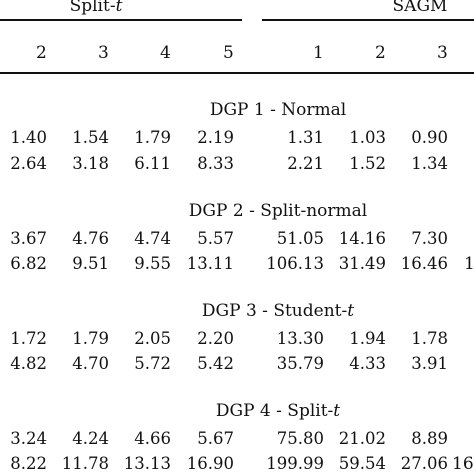 The height and width of the screenshot is (476, 474). I want to click on table-cell: 5.67, so click(215, 438).